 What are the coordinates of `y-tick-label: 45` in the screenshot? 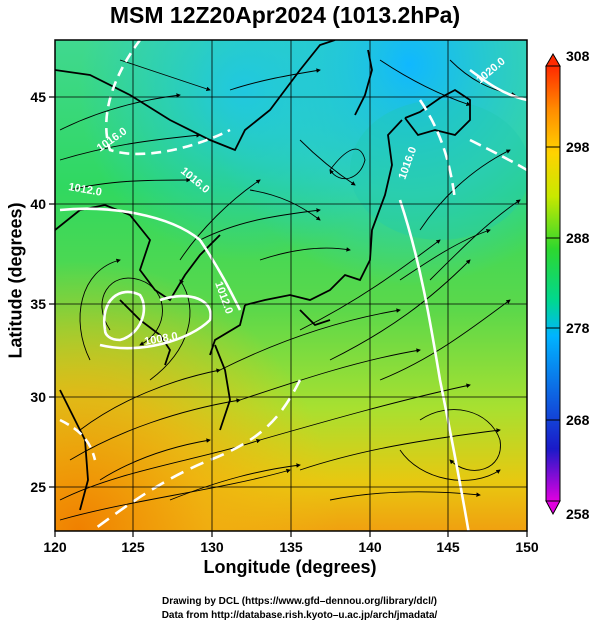 It's located at (38, 97).